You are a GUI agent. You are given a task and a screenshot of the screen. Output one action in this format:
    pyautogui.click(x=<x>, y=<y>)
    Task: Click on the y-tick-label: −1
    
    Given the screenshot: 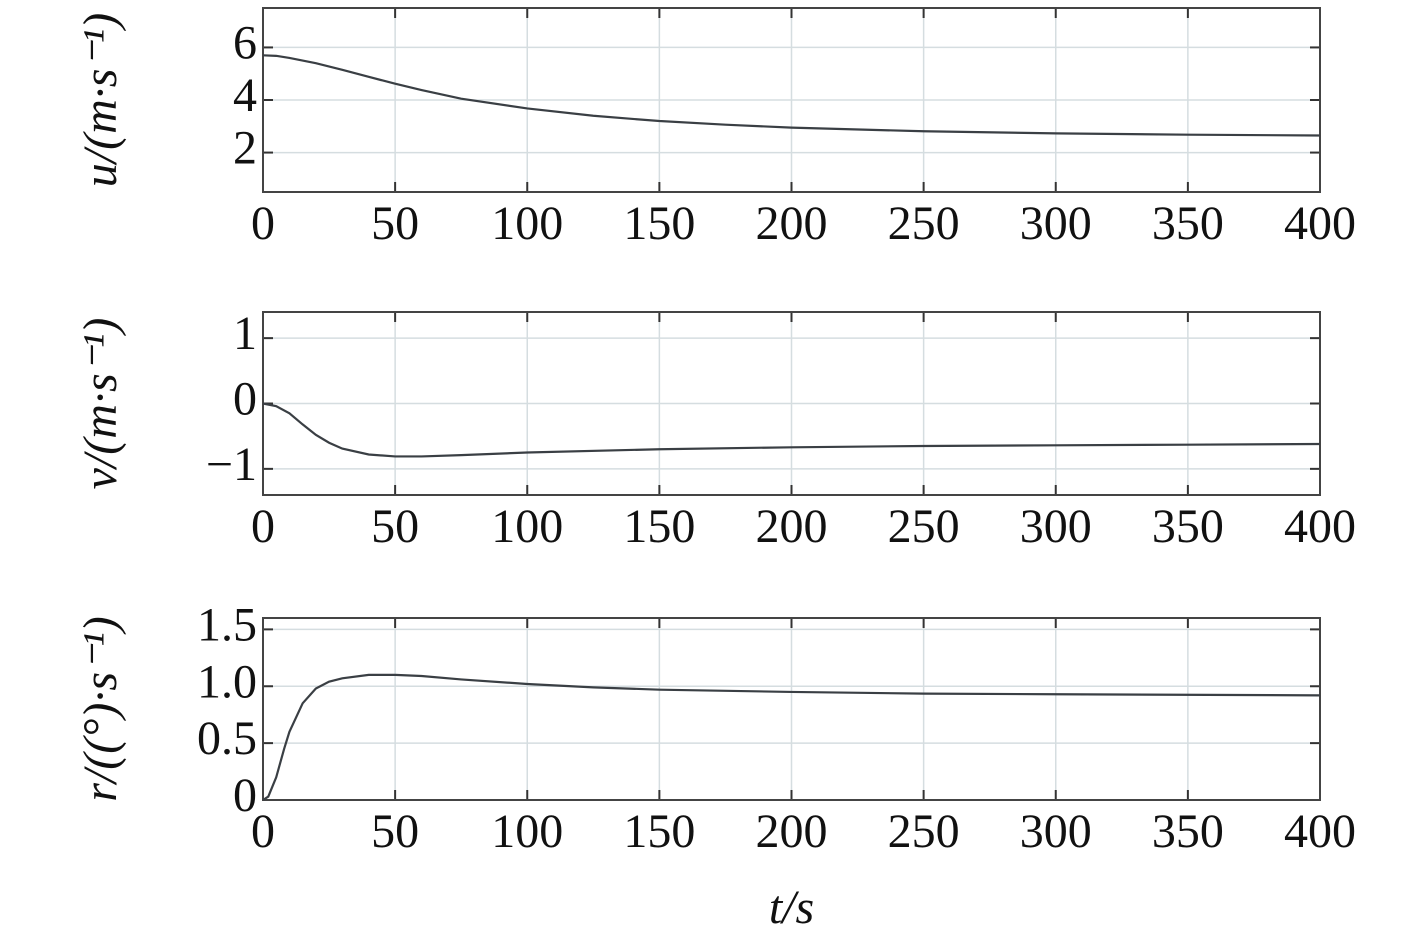 What is the action you would take?
    pyautogui.click(x=231, y=464)
    